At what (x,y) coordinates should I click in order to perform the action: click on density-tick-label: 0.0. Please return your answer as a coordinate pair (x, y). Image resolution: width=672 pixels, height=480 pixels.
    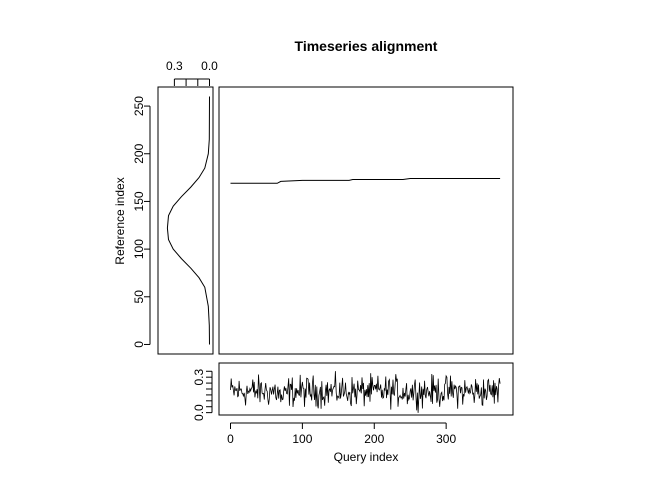
    Looking at the image, I should click on (209, 66).